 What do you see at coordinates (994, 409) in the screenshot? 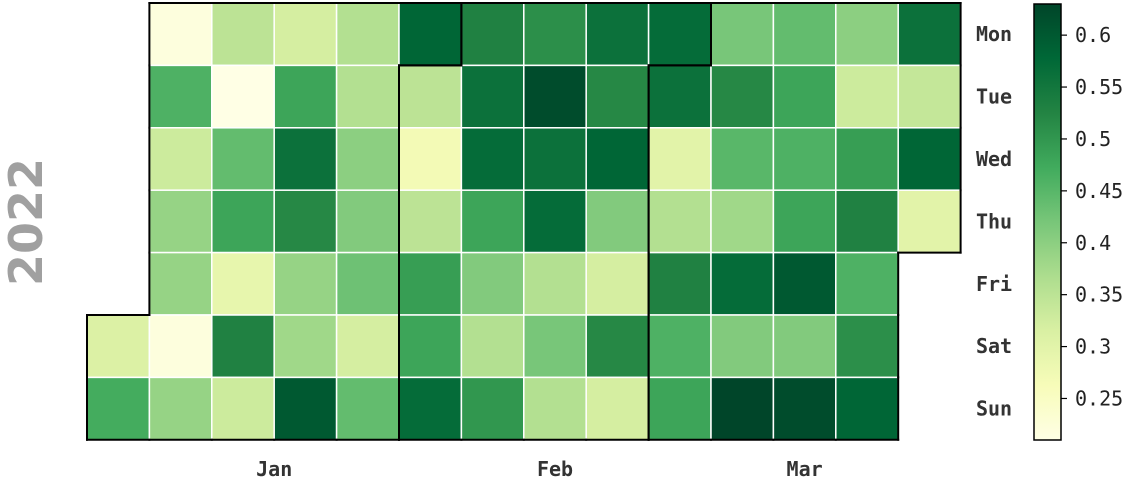
I see `weekday-label: Sun` at bounding box center [994, 409].